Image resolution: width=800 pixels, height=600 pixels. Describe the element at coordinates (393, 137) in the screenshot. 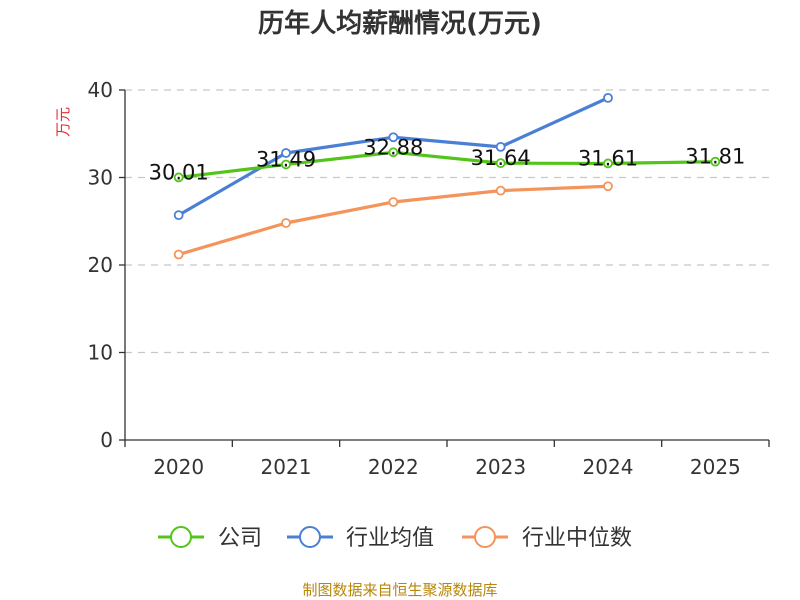

I see `series-point-1-2022` at that location.